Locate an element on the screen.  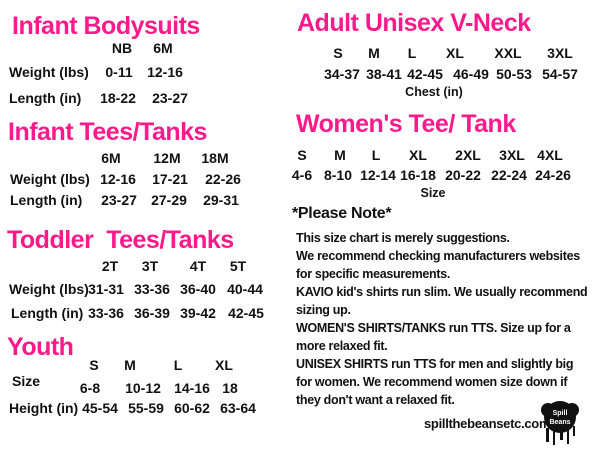
cell: 24-26 is located at coordinates (553, 175).